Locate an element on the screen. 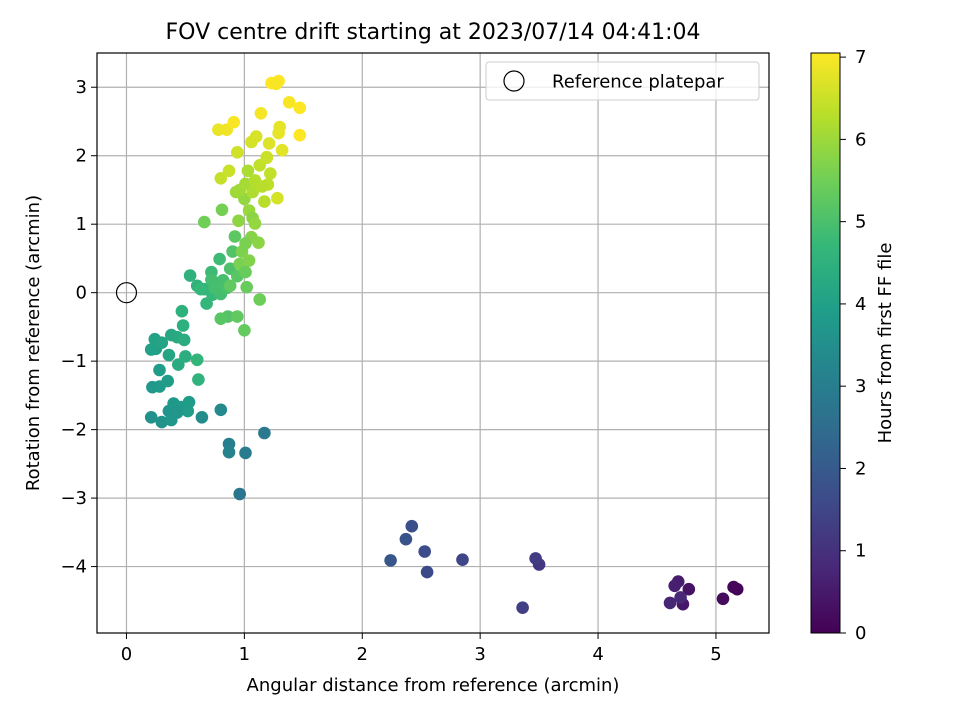 This screenshot has width=960, height=720. colorbar-tick-label: 3 is located at coordinates (860, 386).